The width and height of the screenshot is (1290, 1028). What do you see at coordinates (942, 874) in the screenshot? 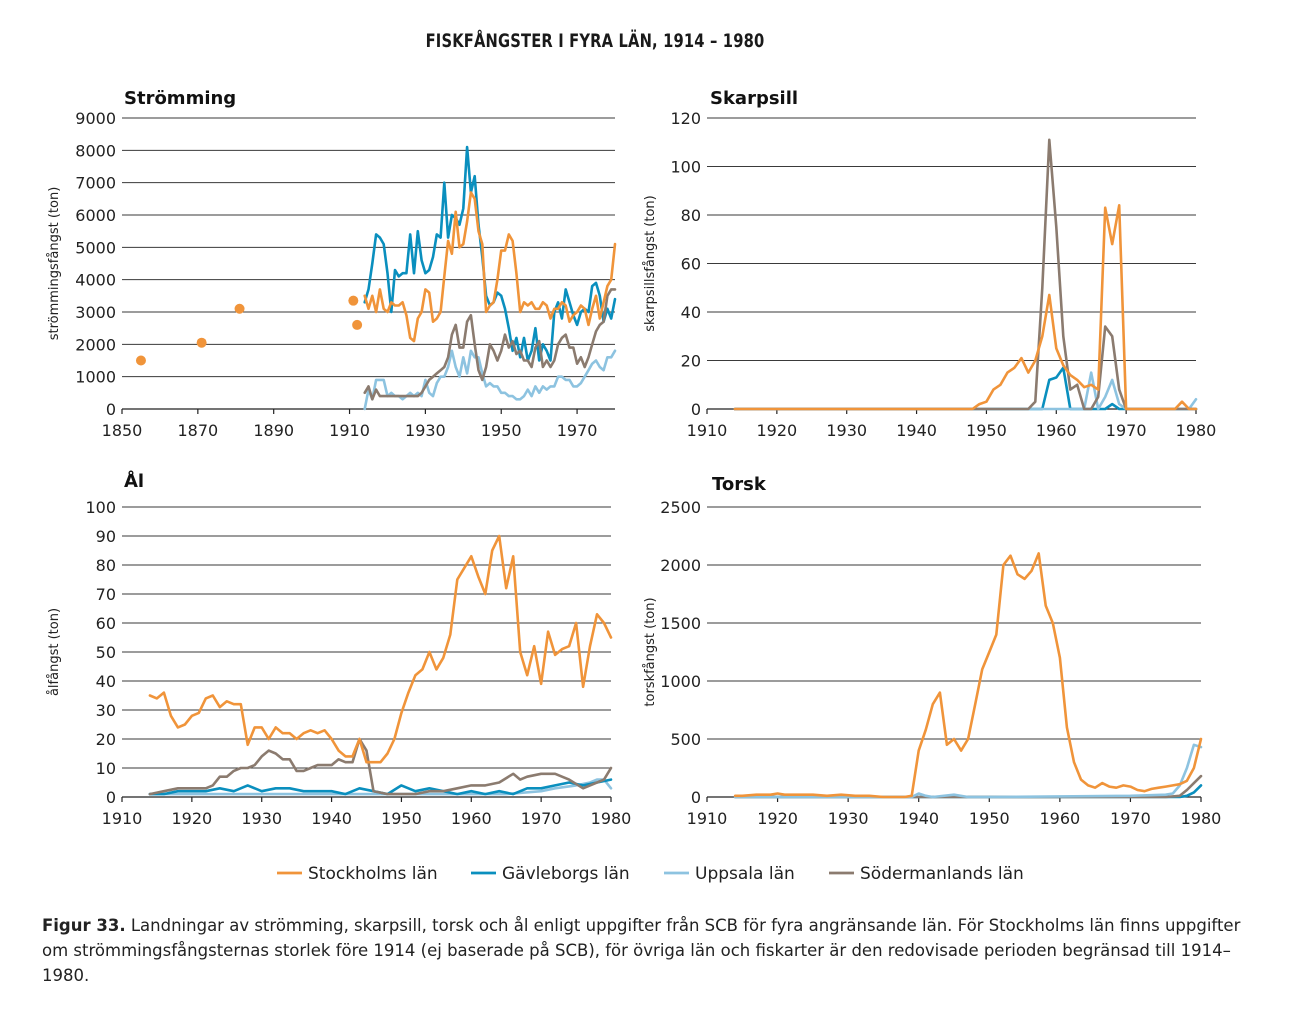
I see `legend-label: Södermanlands län` at bounding box center [942, 874].